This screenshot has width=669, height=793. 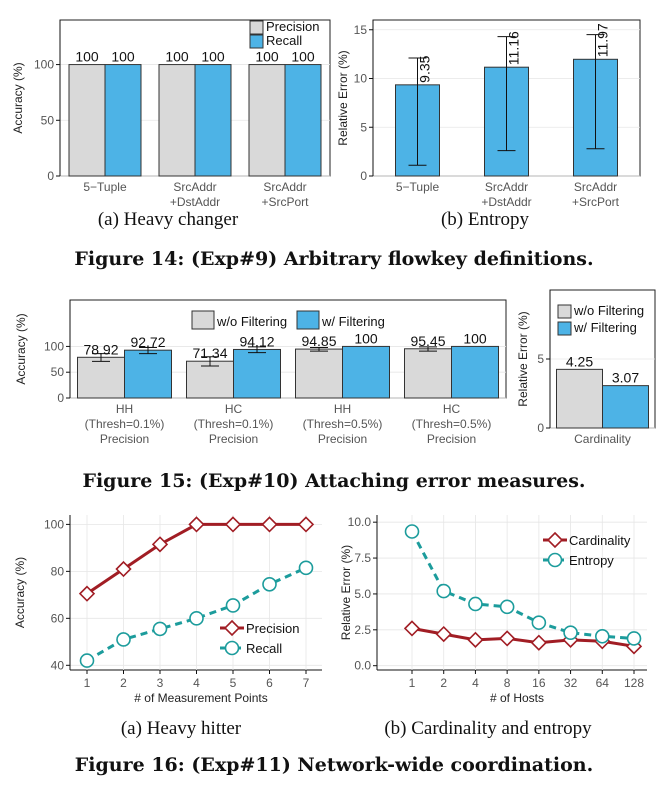 I want to click on caption-16a: (a) Heavy hitter, so click(x=181, y=728).